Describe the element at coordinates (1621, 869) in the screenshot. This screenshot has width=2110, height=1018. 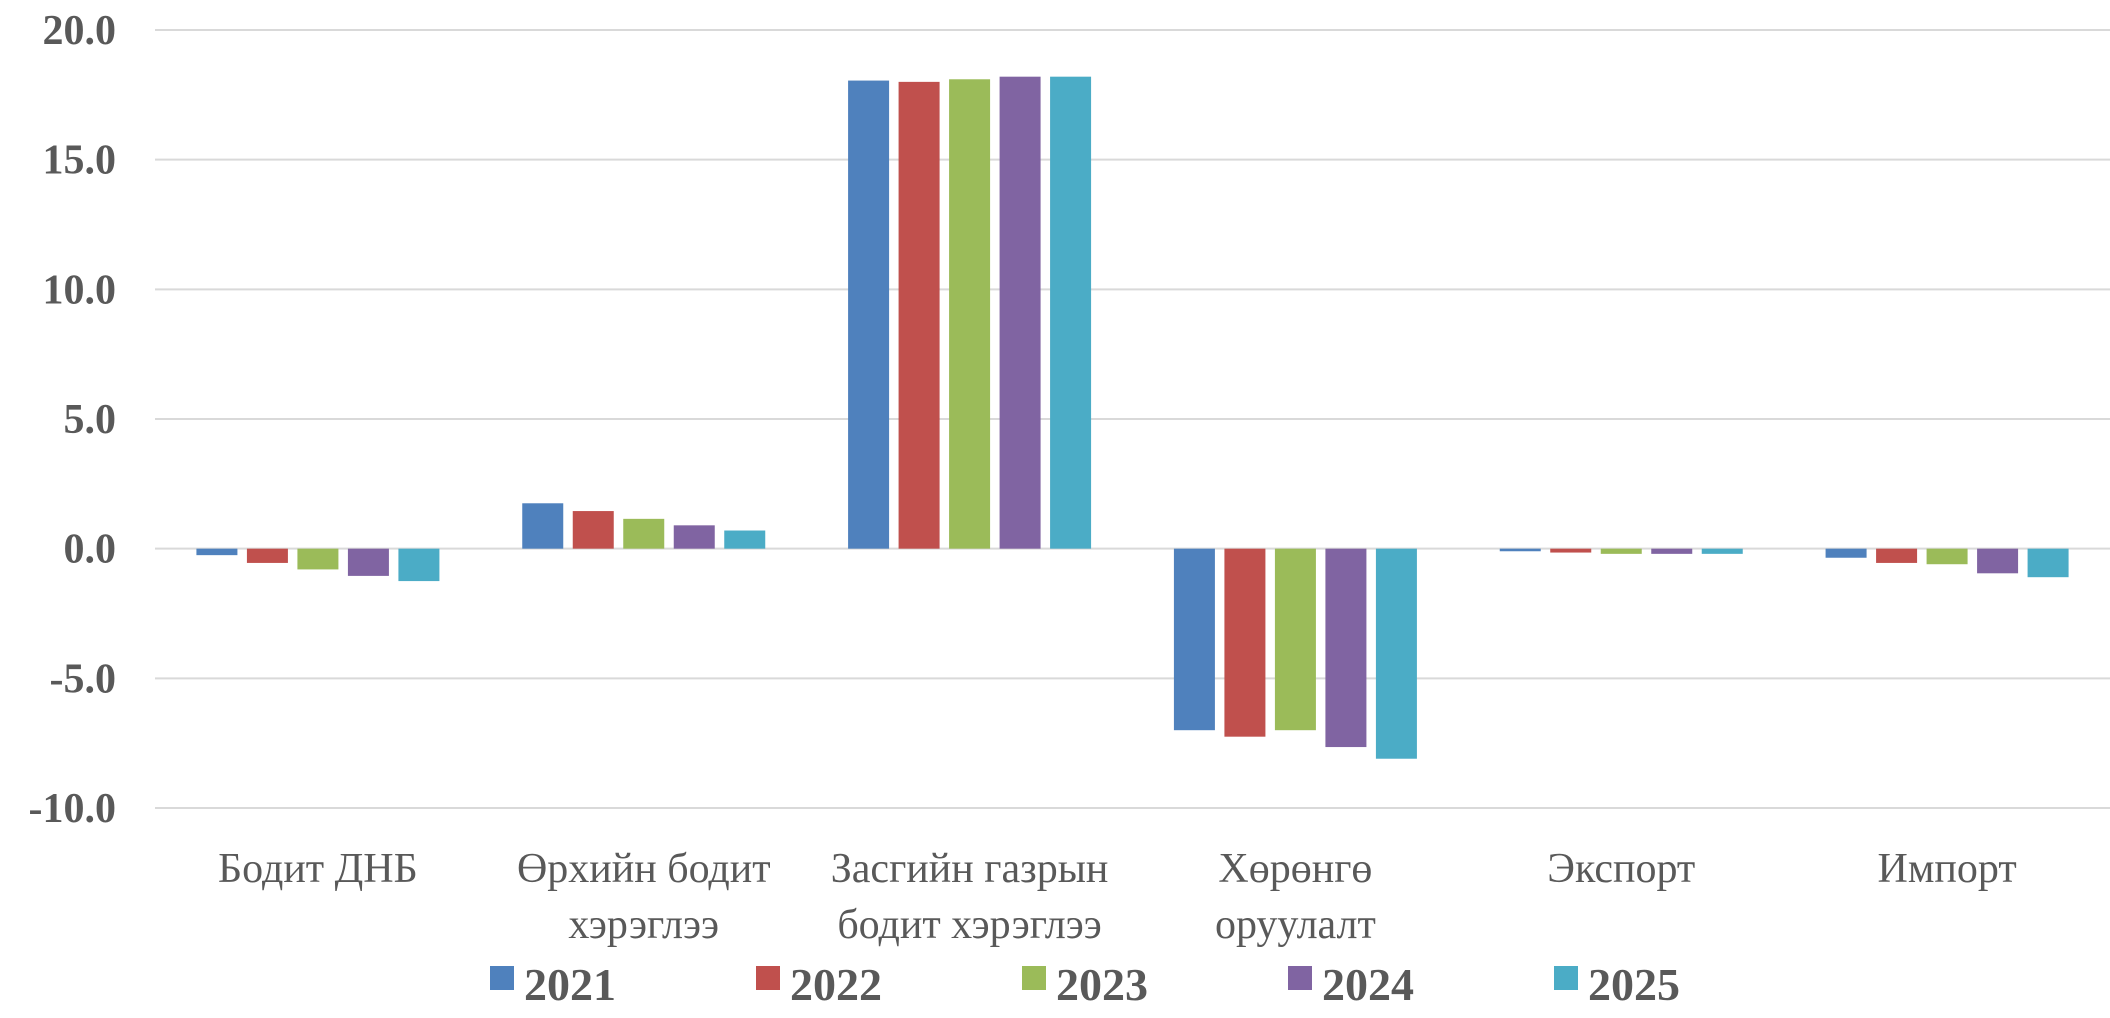
I see `x-tick-label: Экспорт` at that location.